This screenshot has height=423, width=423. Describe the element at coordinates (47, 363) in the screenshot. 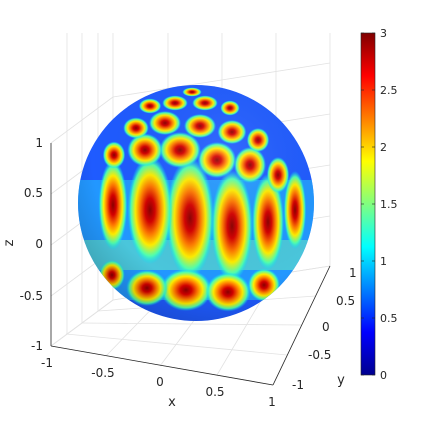

I see `x-tick-label: -1` at that location.